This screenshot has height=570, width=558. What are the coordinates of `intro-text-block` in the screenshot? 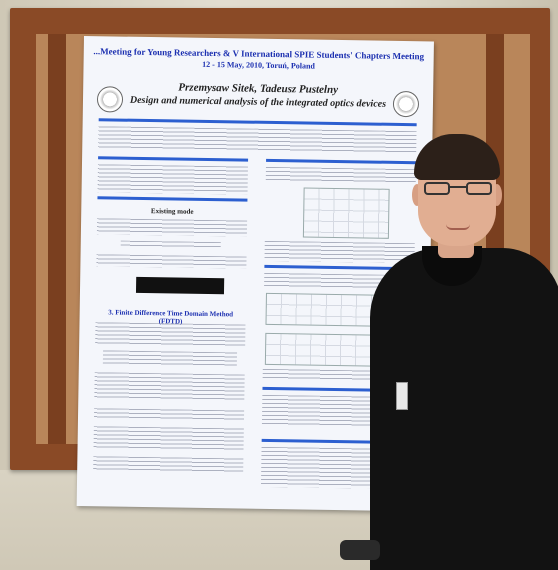 It's located at (172, 179).